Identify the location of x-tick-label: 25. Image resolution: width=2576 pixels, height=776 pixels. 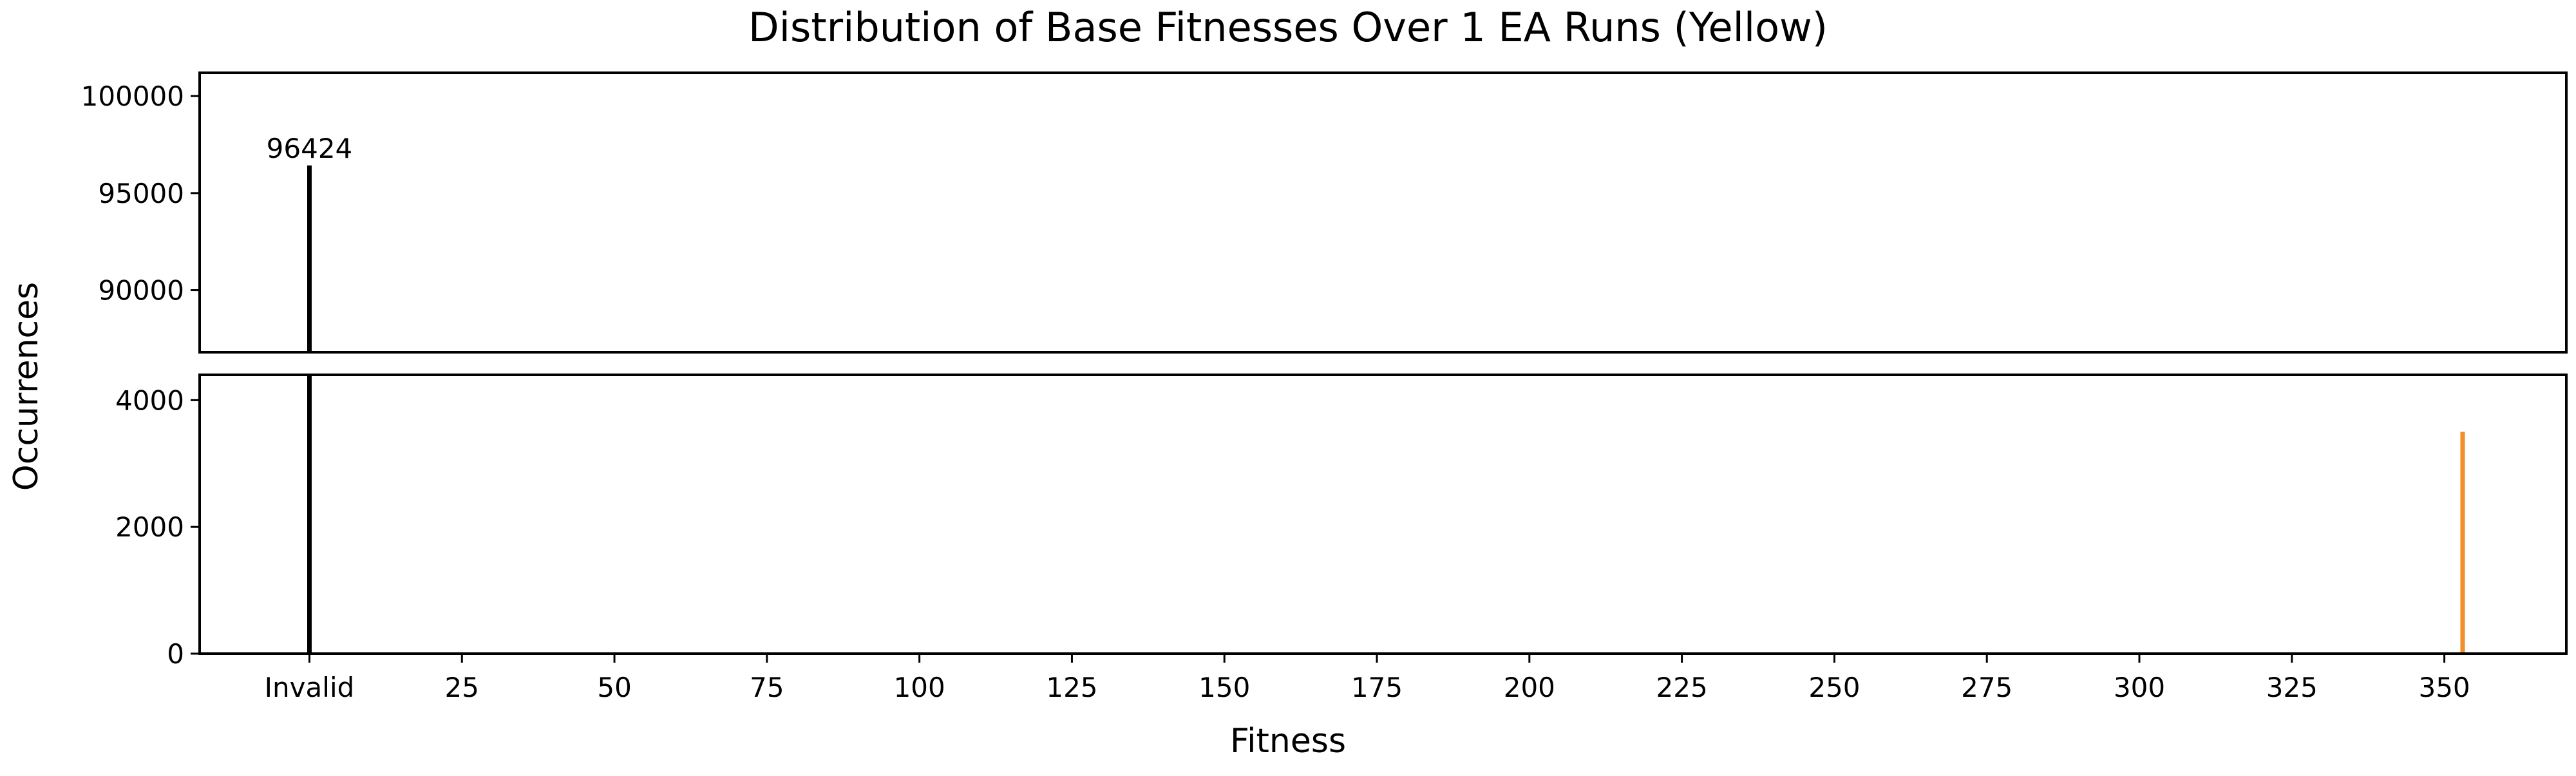
(462, 688).